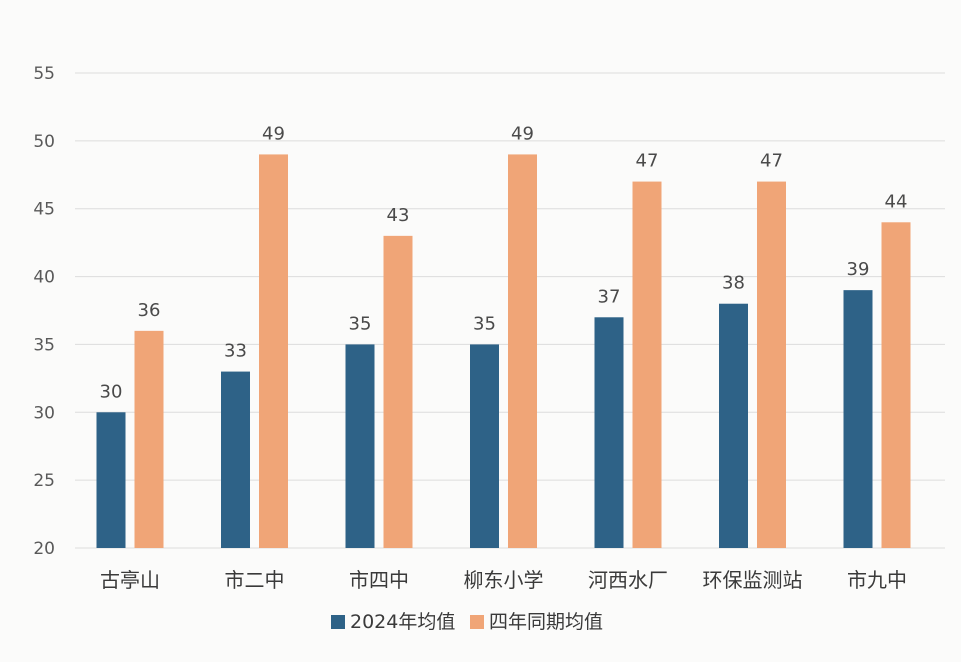 This screenshot has height=662, width=961. What do you see at coordinates (44, 278) in the screenshot?
I see `y-tick-label: 40` at bounding box center [44, 278].